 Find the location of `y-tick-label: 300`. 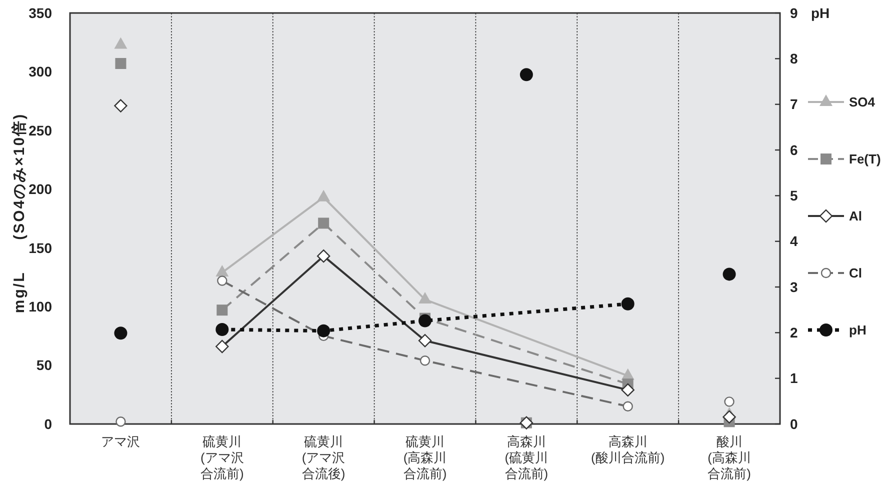

y-tick-label: 300 is located at coordinates (40, 72).